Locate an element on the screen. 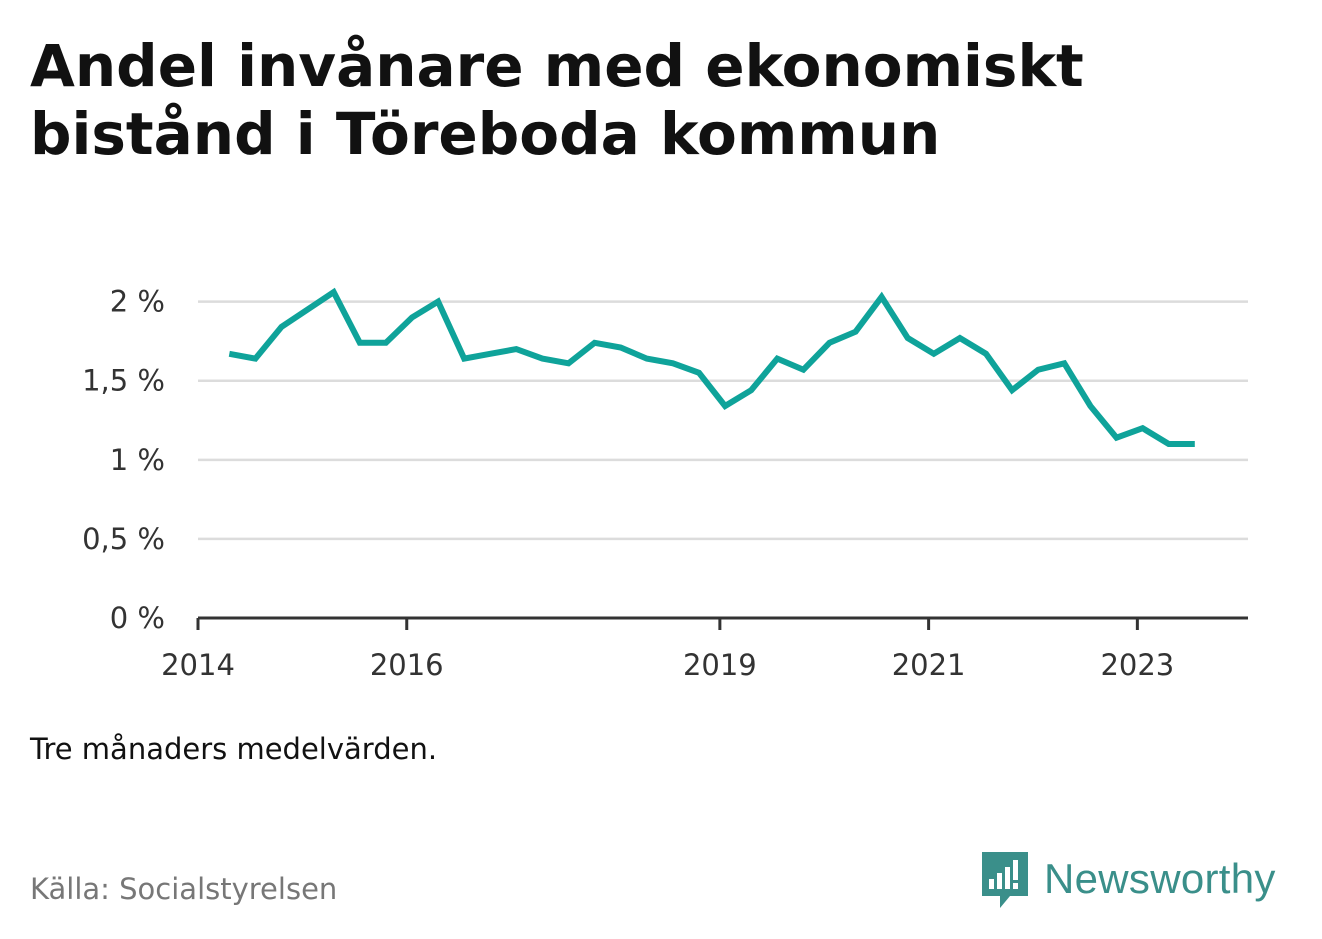  x-tick-label: 2019 is located at coordinates (720, 665).